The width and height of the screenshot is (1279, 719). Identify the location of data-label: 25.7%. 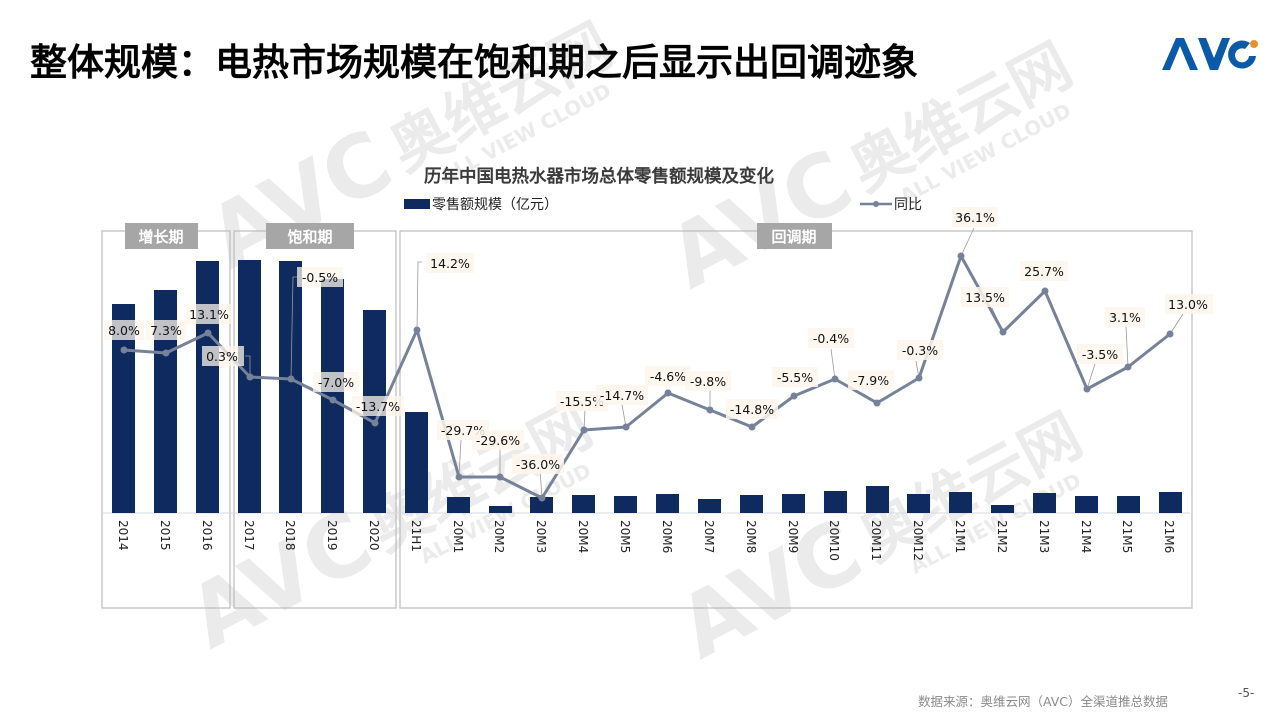
(1044, 271).